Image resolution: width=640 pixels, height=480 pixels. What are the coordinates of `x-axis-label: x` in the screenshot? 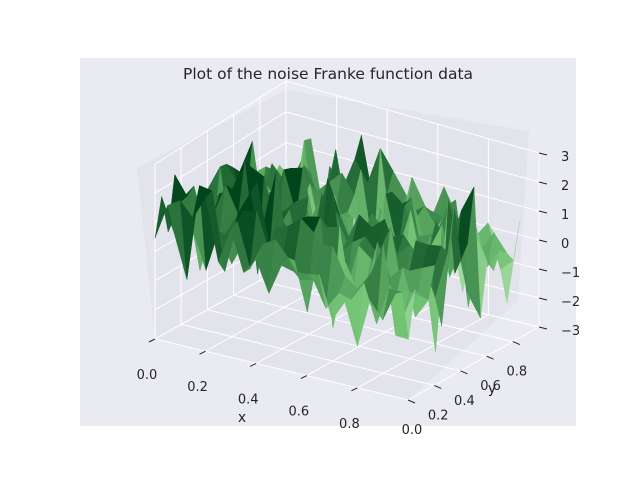 It's located at (242, 418).